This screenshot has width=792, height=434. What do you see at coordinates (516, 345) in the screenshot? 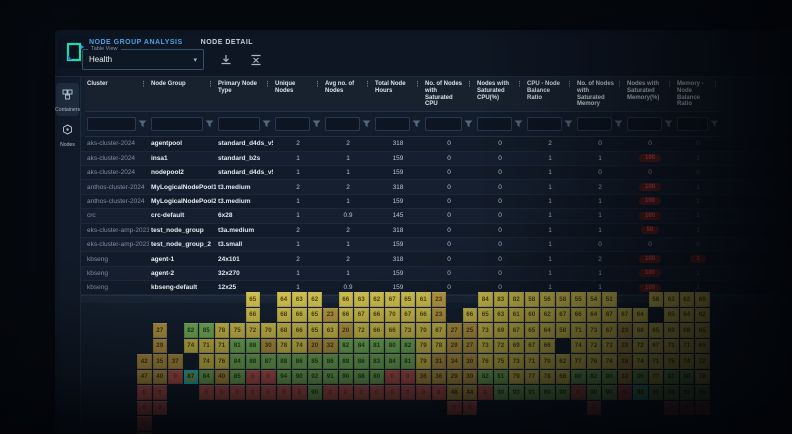
I see `heatmap-cell: 69` at bounding box center [516, 345].